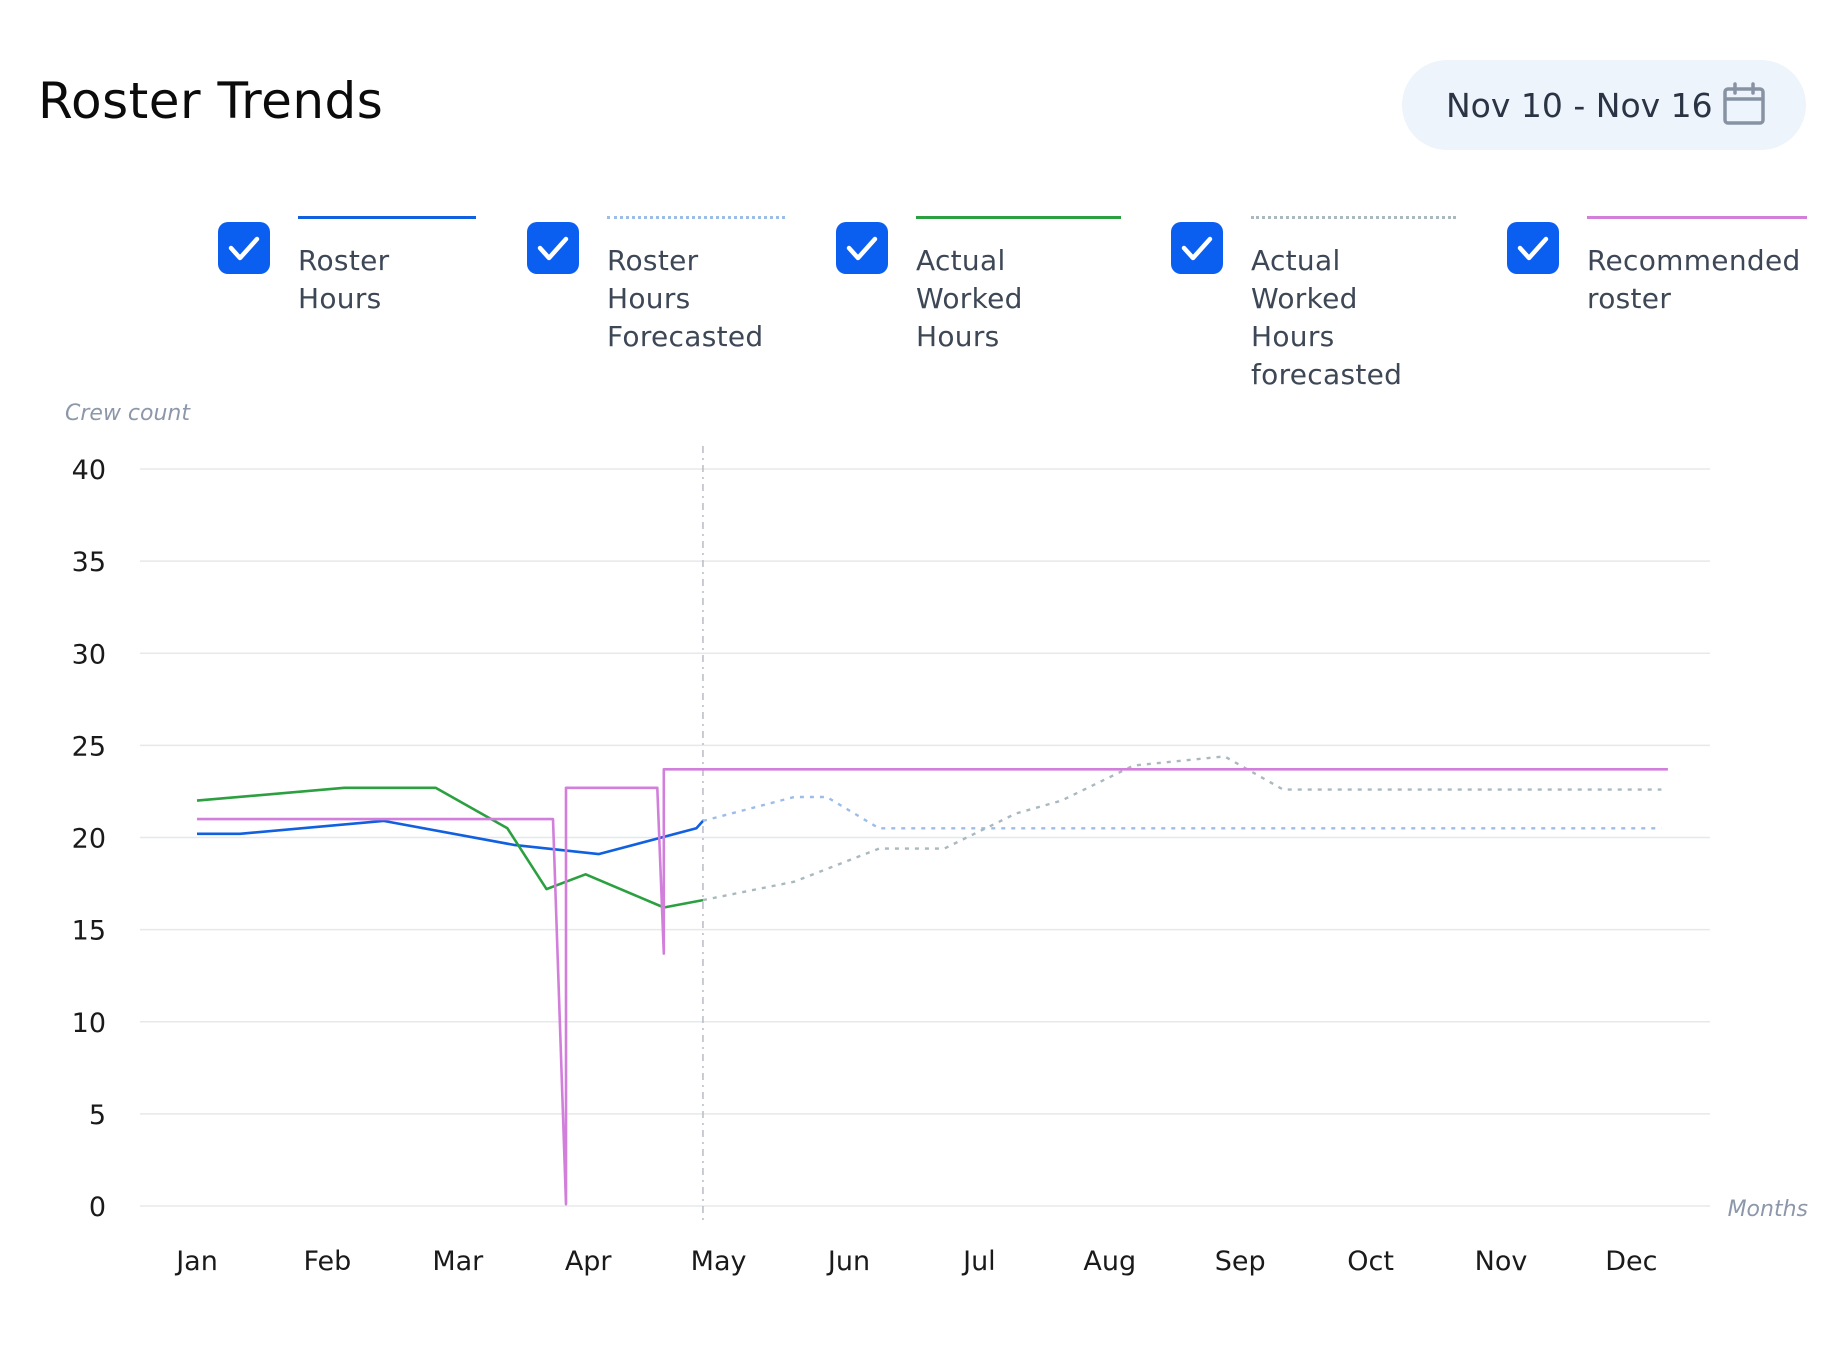 Image resolution: width=1832 pixels, height=1364 pixels. I want to click on y-tick-label: 25, so click(89, 746).